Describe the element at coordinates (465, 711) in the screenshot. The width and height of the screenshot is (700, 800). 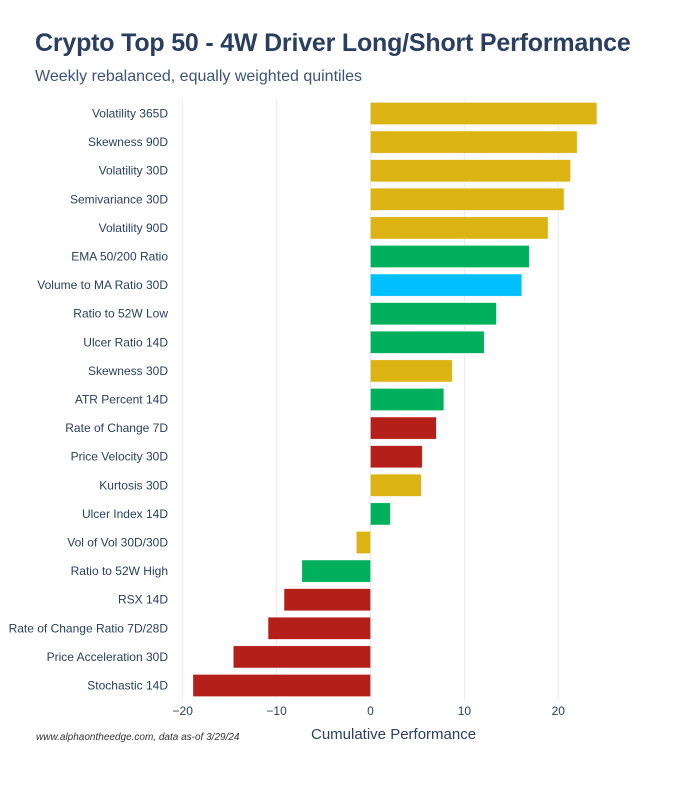
I see `x-tick-label: 10` at that location.